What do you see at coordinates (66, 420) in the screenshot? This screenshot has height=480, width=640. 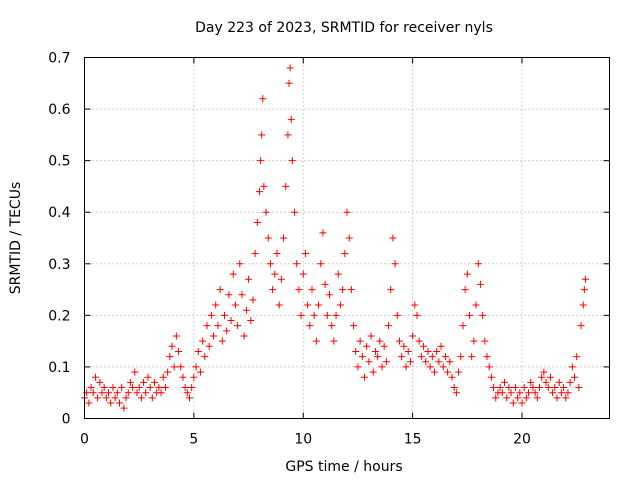 I see `y-tick-label: 0` at bounding box center [66, 420].